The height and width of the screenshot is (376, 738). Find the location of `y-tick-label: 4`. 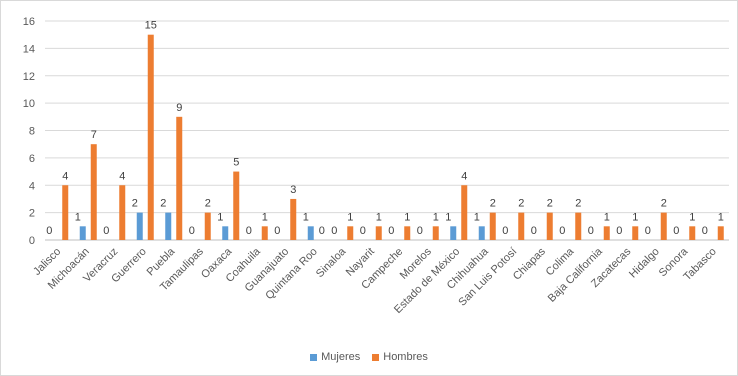

y-tick-label: 4 is located at coordinates (32, 186).